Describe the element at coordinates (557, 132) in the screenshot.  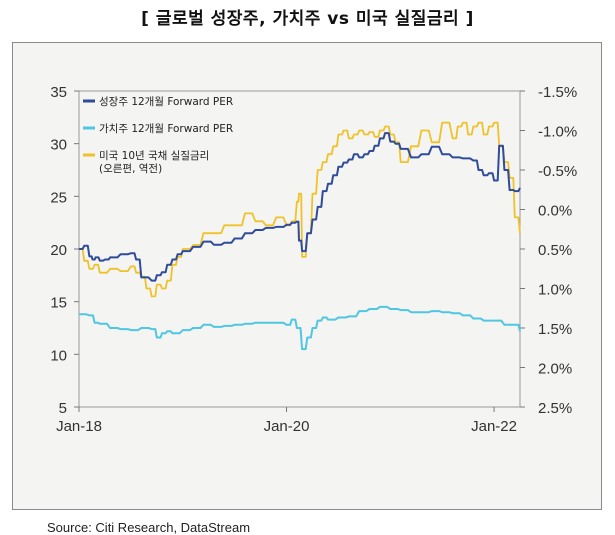
I see `y-right-tick-label: -1.0%` at that location.